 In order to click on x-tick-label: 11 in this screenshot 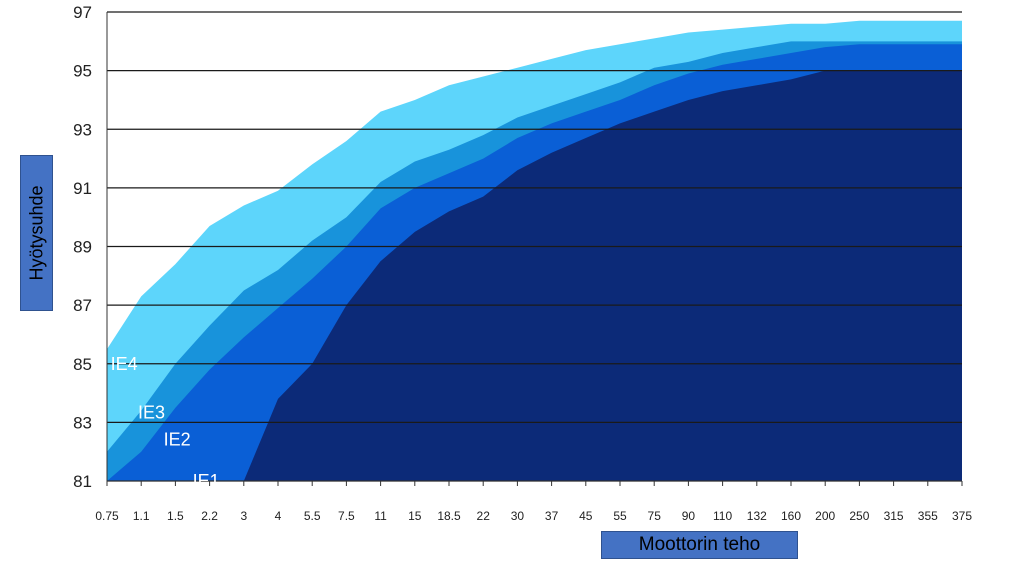, I will do `click(380, 516)`.